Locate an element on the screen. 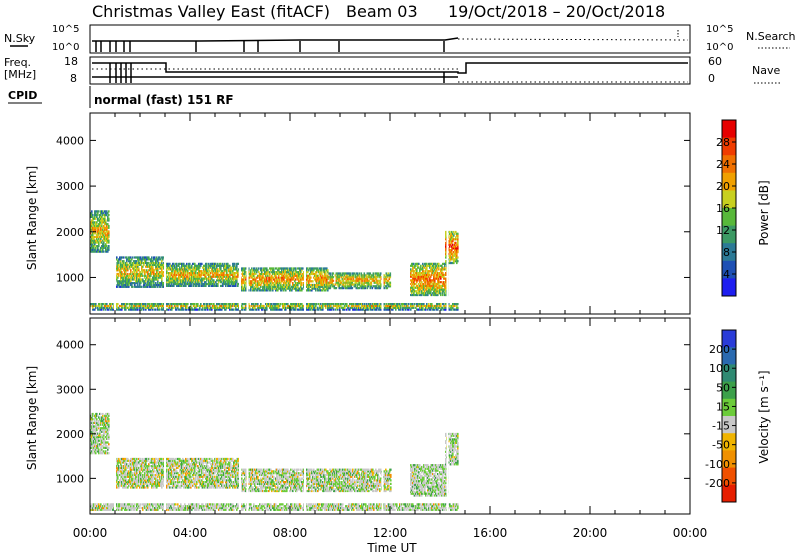 The height and width of the screenshot is (554, 800). nsearch-tick-bottom: 10^0 is located at coordinates (719, 47).